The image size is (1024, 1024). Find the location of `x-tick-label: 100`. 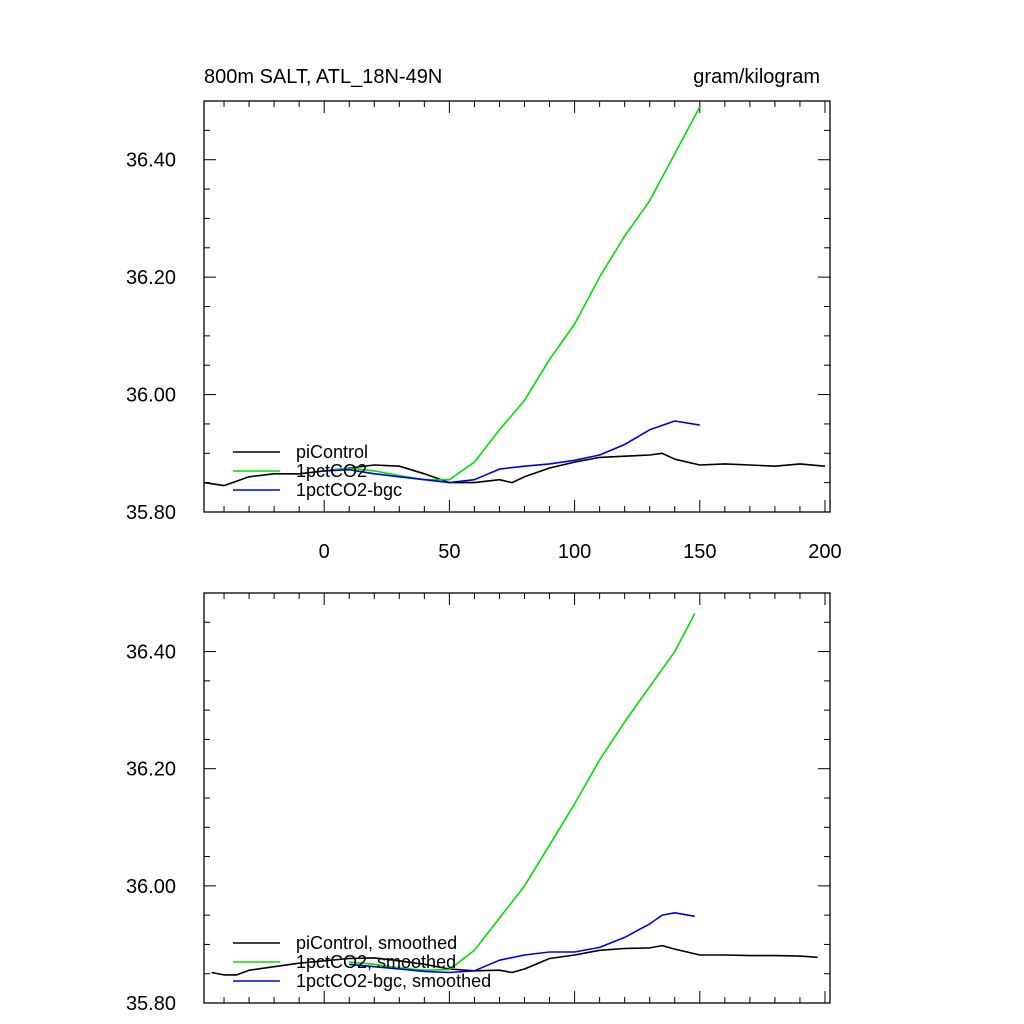

x-tick-label: 100 is located at coordinates (574, 552).